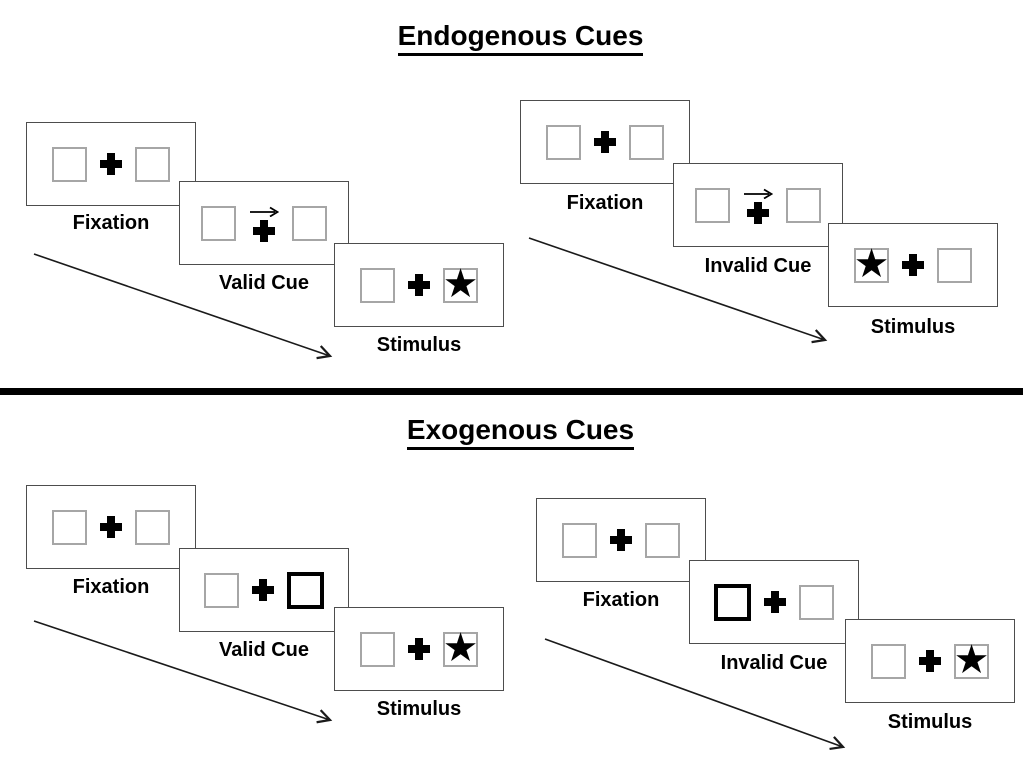 This screenshot has width=1023, height=767. Describe the element at coordinates (678, 290) in the screenshot. I see `timeline-arrow-endo-invalid` at that location.